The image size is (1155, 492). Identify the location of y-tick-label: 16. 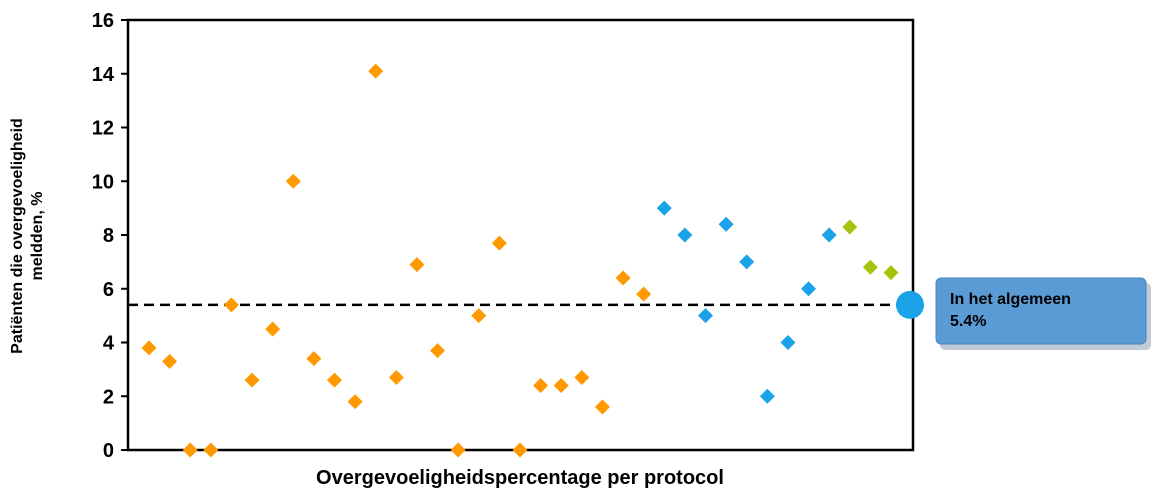
(103, 21).